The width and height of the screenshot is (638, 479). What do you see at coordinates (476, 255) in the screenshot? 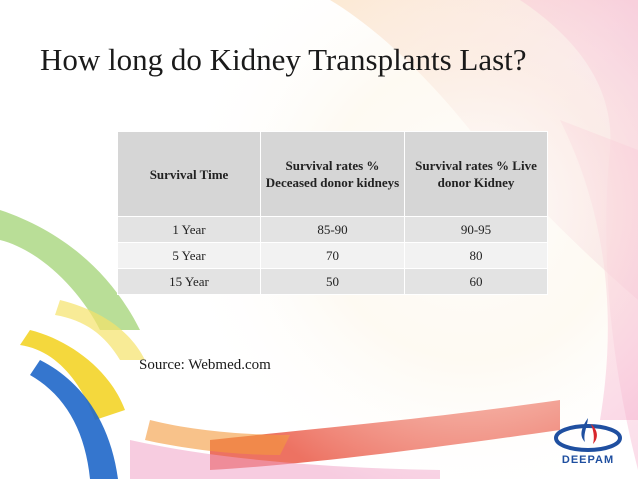
I see `cell-live-rate: 80` at bounding box center [476, 255].